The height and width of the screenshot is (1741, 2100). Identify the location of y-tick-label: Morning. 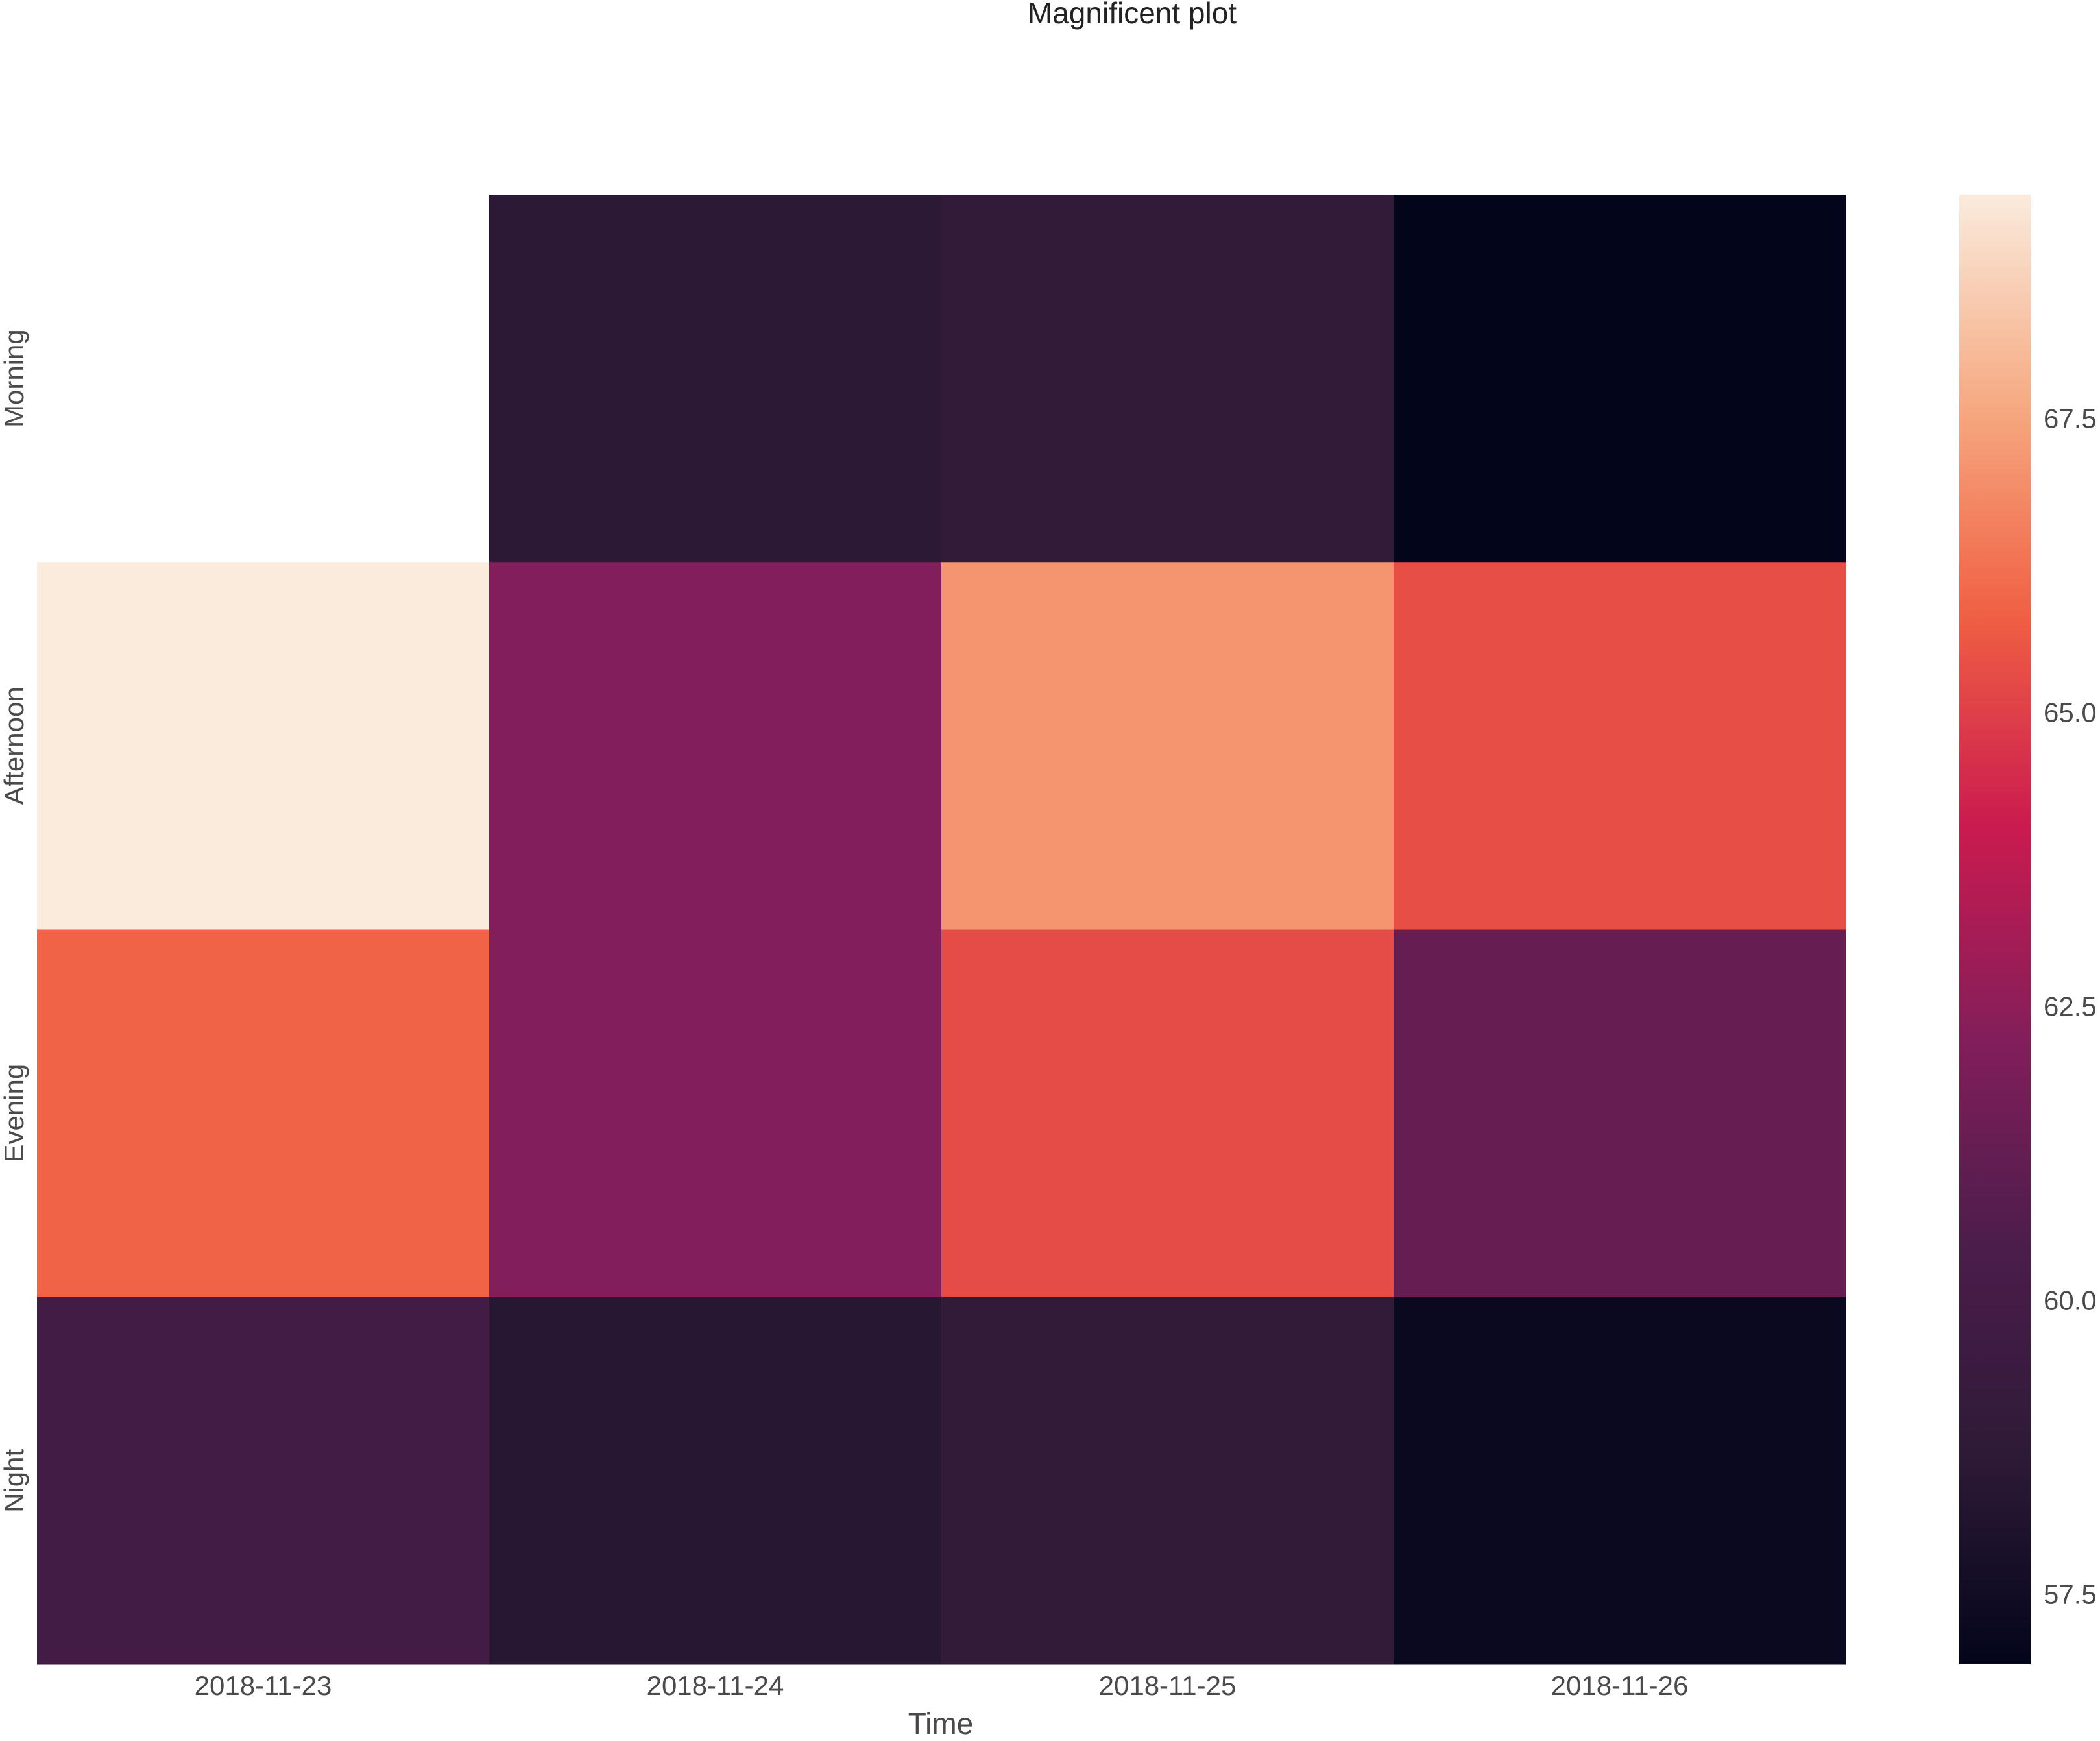
(14, 378).